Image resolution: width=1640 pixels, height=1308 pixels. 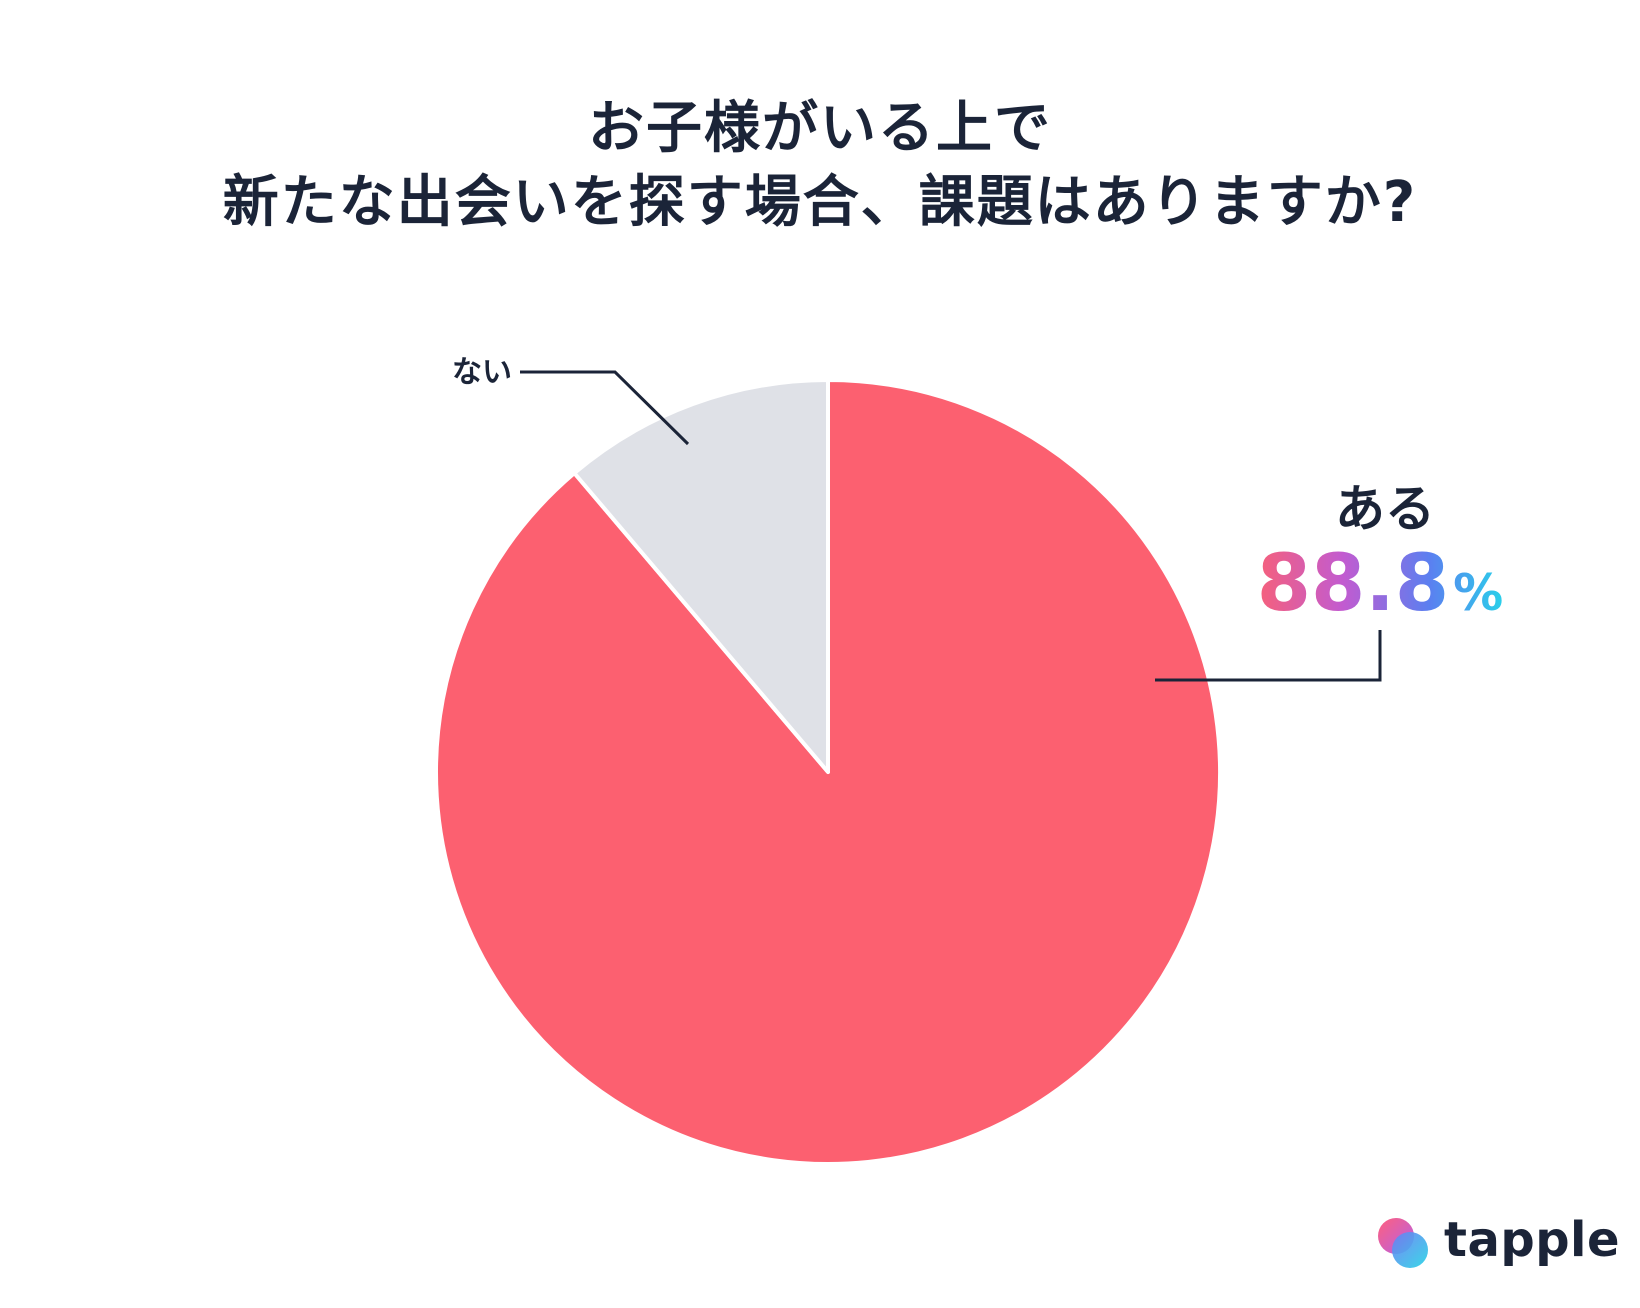 I want to click on slice-percent-aru: 88.8%, so click(x=1380, y=584).